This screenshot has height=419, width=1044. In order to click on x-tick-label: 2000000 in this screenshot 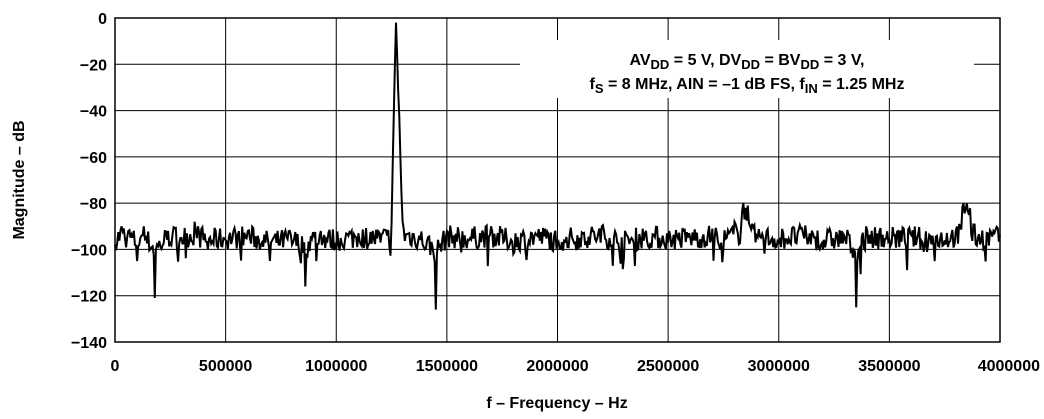, I will do `click(557, 366)`.